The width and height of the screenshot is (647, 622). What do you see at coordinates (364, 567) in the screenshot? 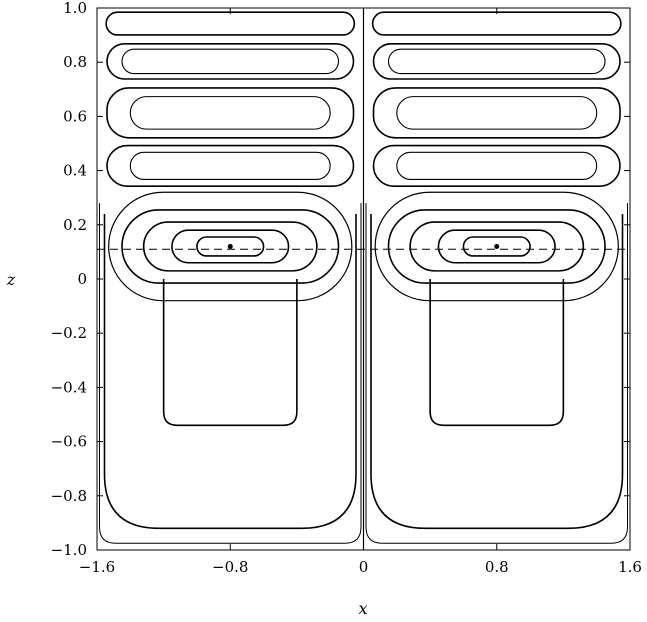
I see `x-tick-label: 0` at bounding box center [364, 567].